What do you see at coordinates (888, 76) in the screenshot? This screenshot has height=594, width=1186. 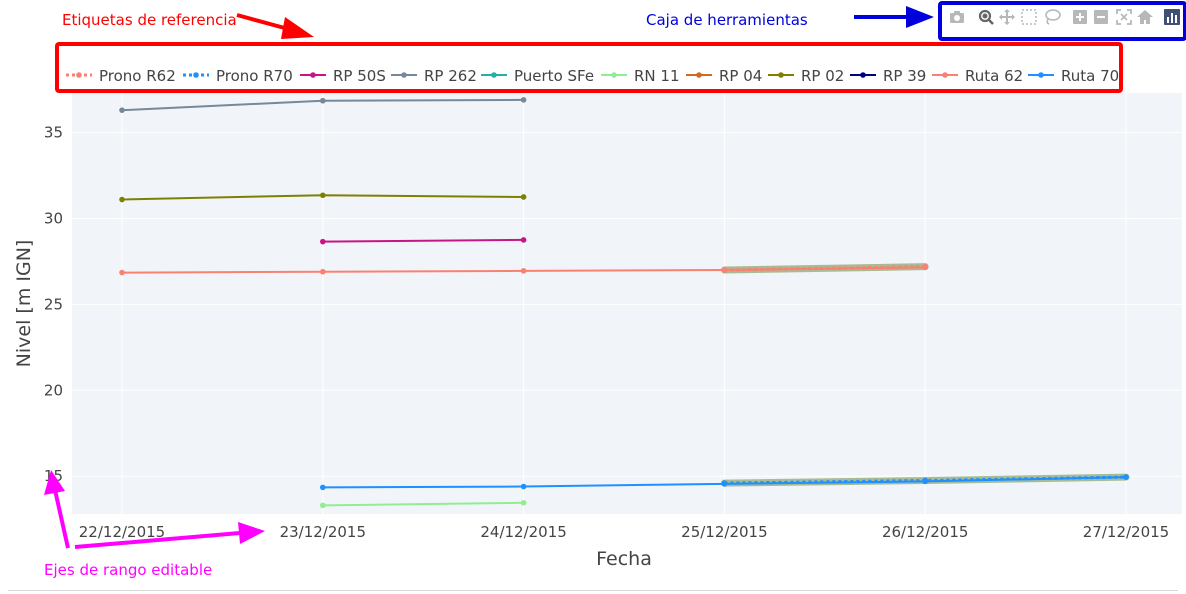 I see `legend-item: RP 39` at bounding box center [888, 76].